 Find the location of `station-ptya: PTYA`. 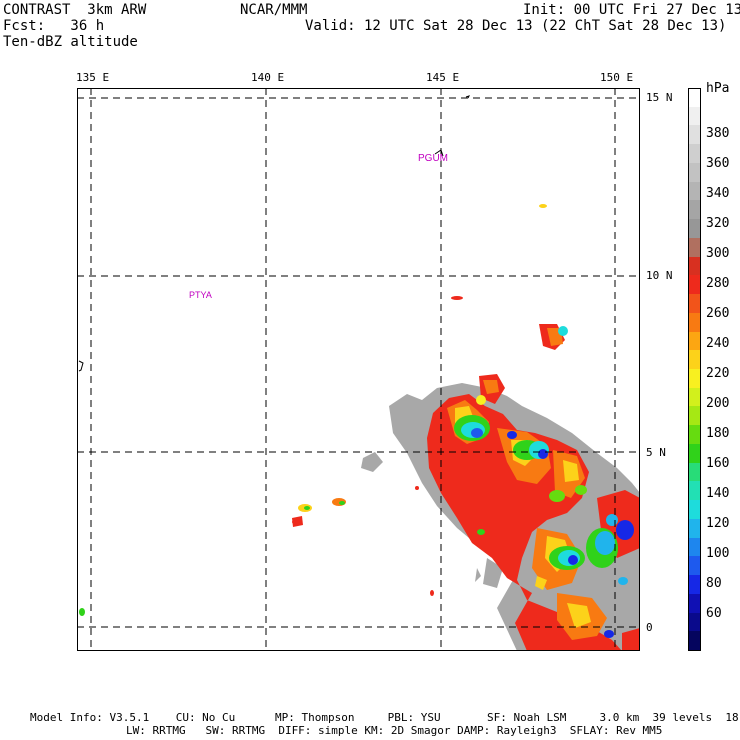

station-ptya: PTYA is located at coordinates (200, 295).